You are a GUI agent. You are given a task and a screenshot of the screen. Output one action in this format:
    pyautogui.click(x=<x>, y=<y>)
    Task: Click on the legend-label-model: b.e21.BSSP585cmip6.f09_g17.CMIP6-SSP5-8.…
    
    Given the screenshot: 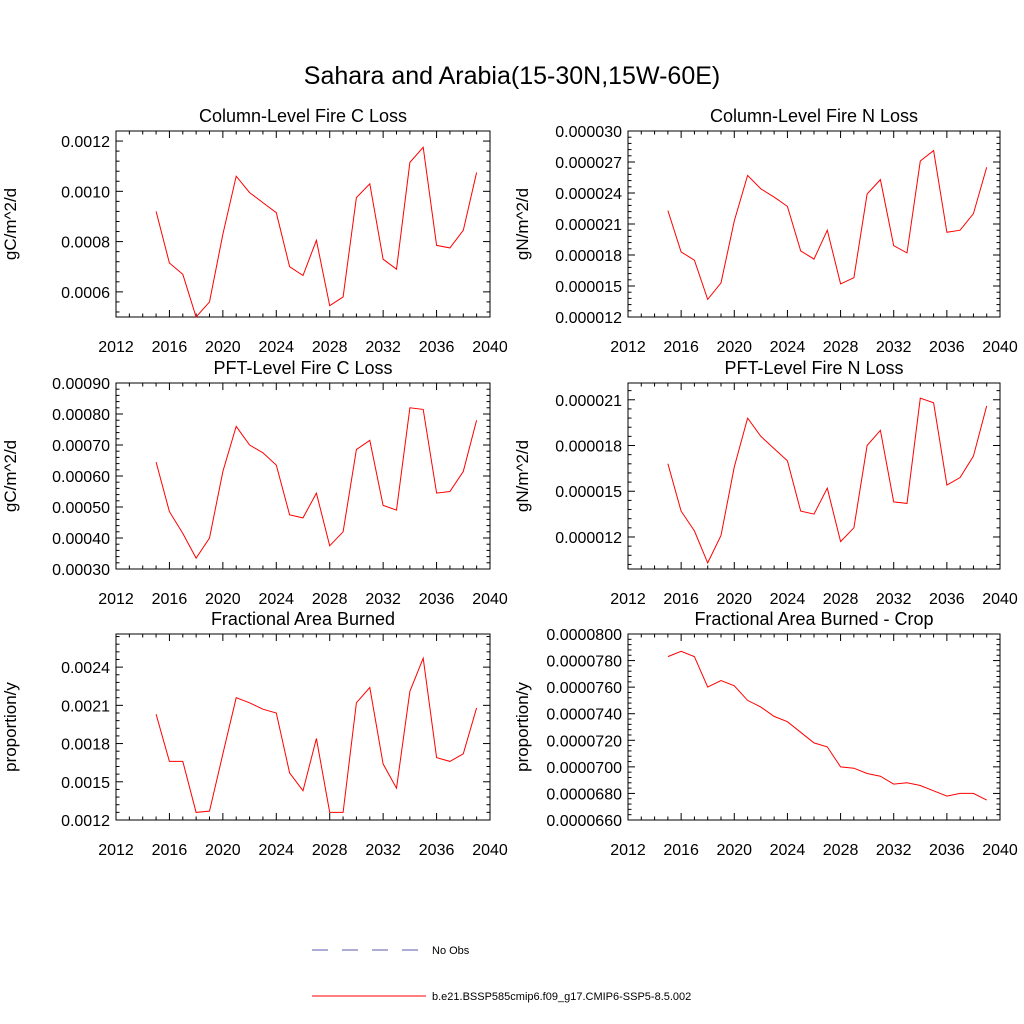 What is the action you would take?
    pyautogui.click(x=561, y=997)
    